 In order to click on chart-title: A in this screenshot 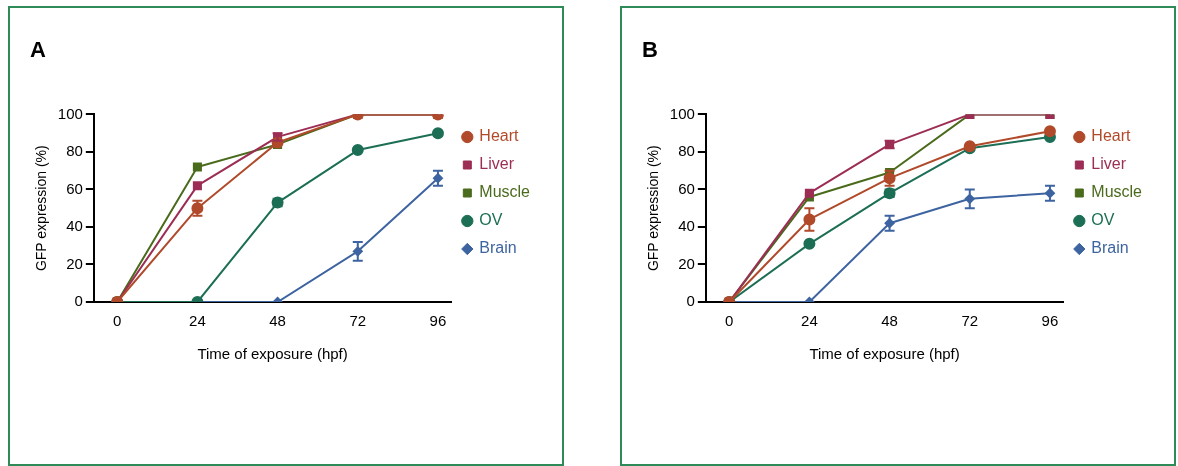, I will do `click(38, 50)`.